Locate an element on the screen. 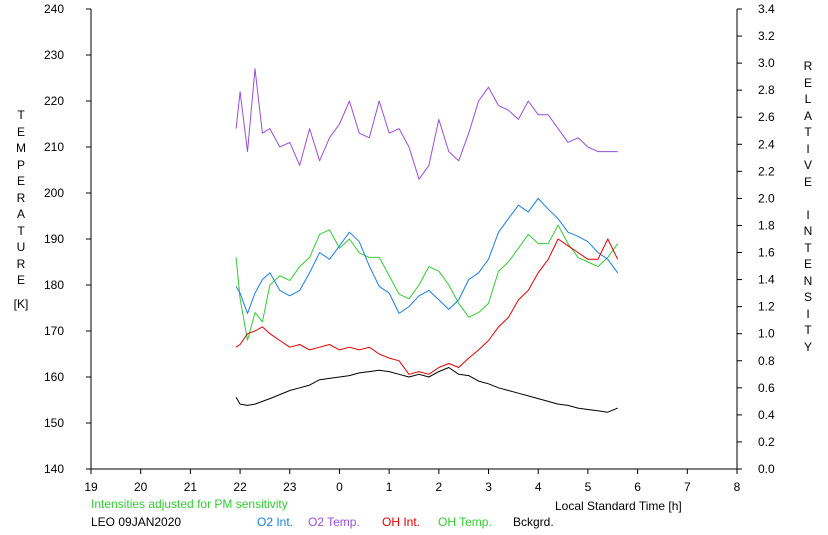 The height and width of the screenshot is (535, 828). y-left-tick-label: 160 is located at coordinates (54, 377).